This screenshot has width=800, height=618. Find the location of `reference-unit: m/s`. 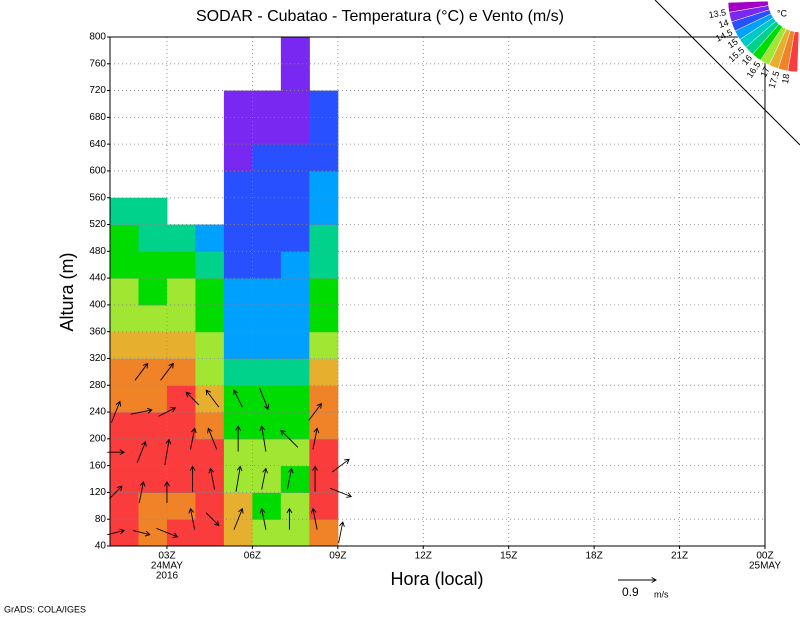

reference-unit: m/s is located at coordinates (661, 594).